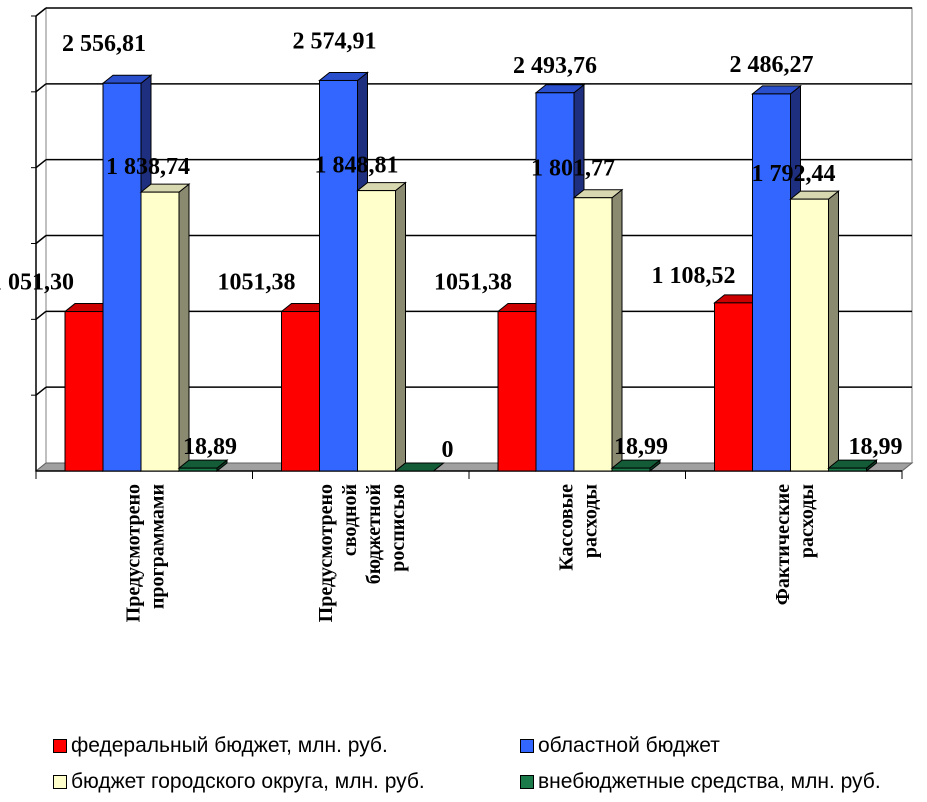 The height and width of the screenshot is (802, 927). Describe the element at coordinates (694, 276) in the screenshot. I see `data-label-federal-4: 1 108,52` at that location.